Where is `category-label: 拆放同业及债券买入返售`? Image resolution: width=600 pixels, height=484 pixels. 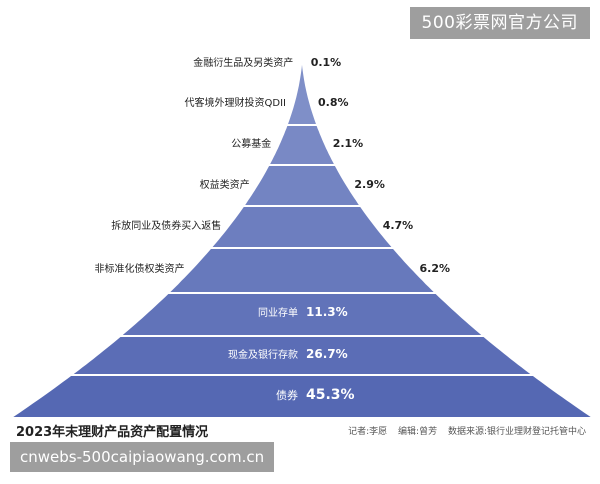 category-label: 拆放同业及债券买入返售 is located at coordinates (166, 225).